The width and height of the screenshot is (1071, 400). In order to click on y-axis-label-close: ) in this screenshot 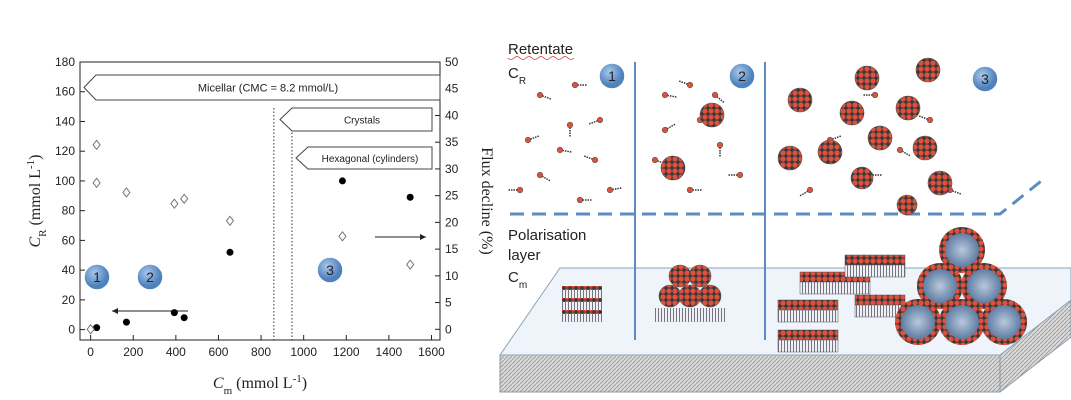, I will do `click(35, 157)`.